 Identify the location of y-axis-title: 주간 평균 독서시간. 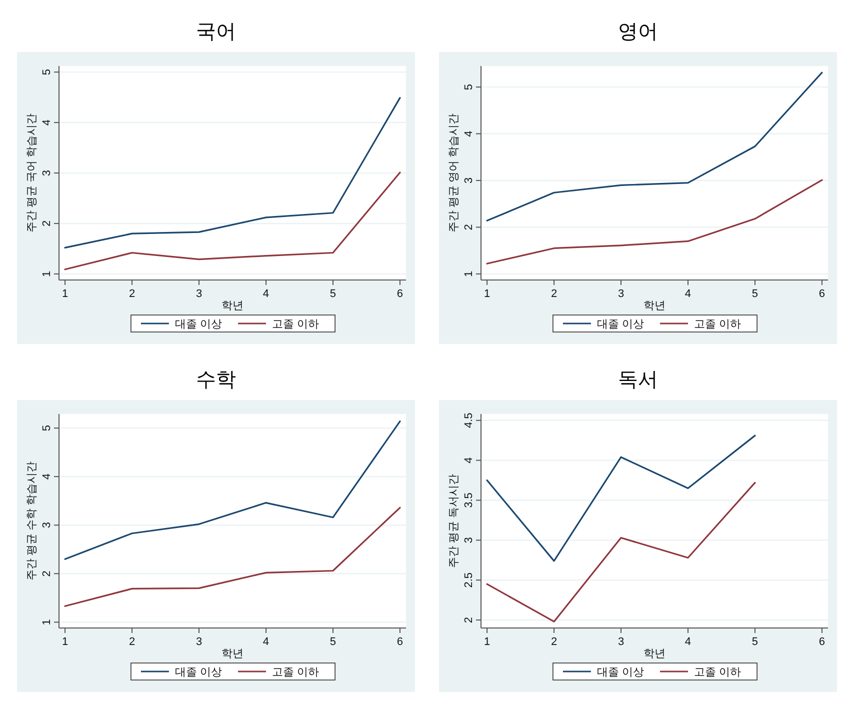
(454, 521).